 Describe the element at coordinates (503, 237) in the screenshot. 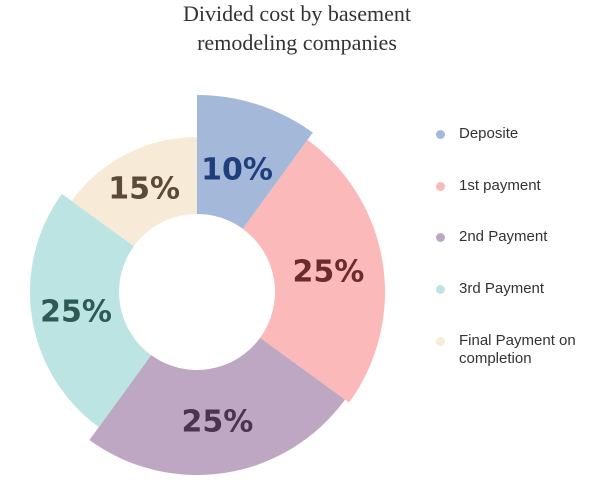

I see `legend-label: 2nd Payment` at that location.